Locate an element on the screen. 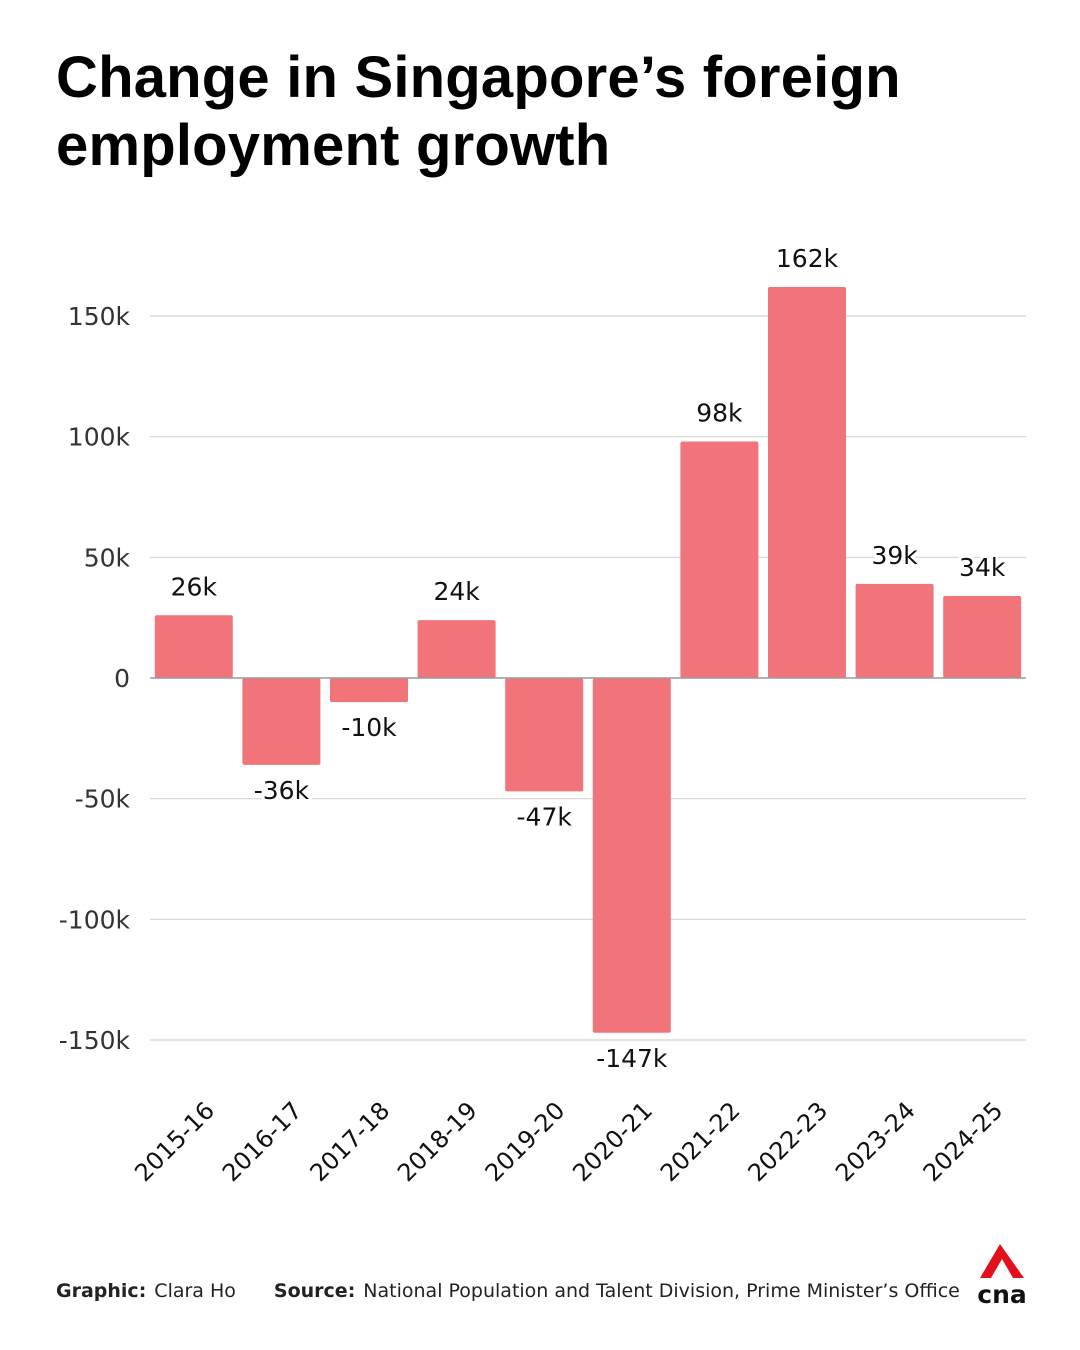  x-tick-label: 2022-23 is located at coordinates (788, 1141).